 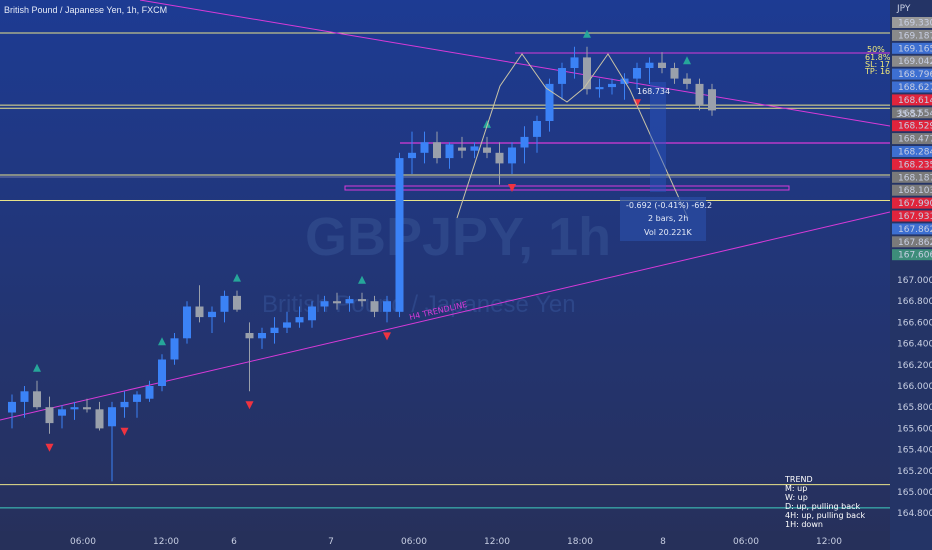 What do you see at coordinates (796, 488) in the screenshot?
I see `trend-line-m: M: up` at bounding box center [796, 488].